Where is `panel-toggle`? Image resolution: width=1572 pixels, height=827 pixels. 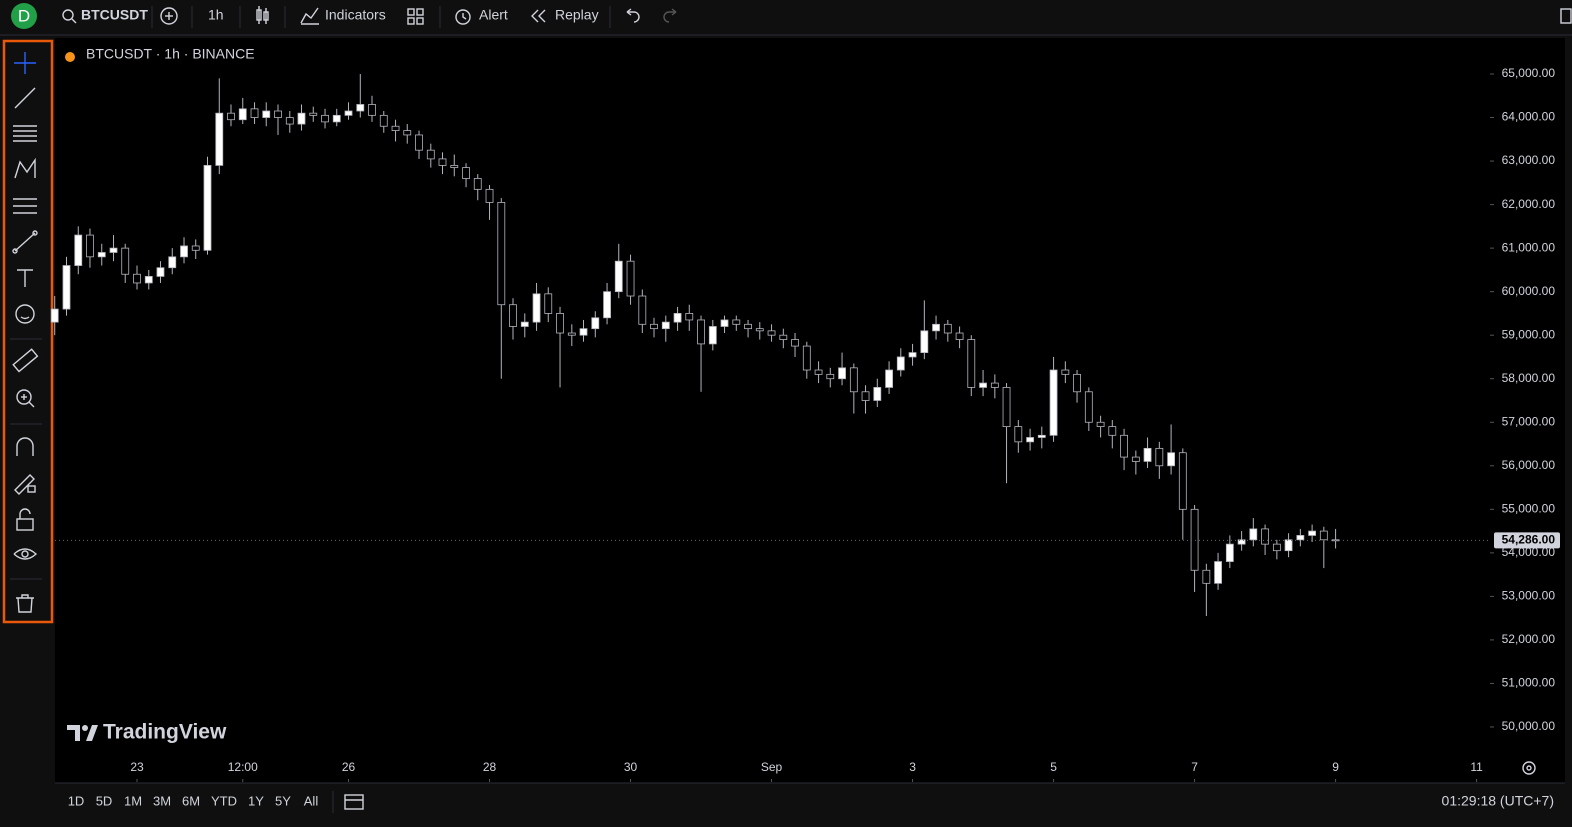 panel-toggle is located at coordinates (1566, 16).